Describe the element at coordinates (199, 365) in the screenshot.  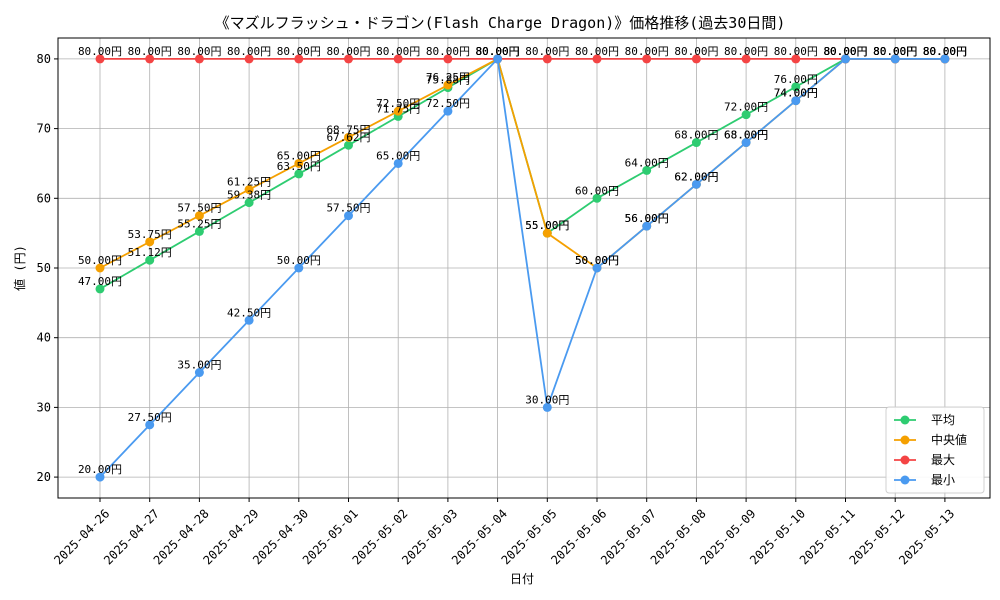
I see `data-label: 35.00円` at that location.